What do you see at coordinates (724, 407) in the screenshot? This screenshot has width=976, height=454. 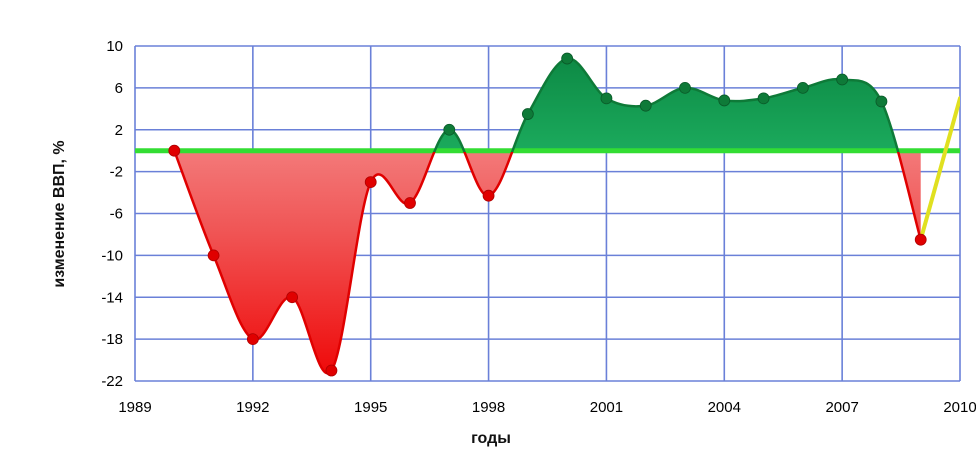 I see `x-tick-label: 2004` at bounding box center [724, 407].